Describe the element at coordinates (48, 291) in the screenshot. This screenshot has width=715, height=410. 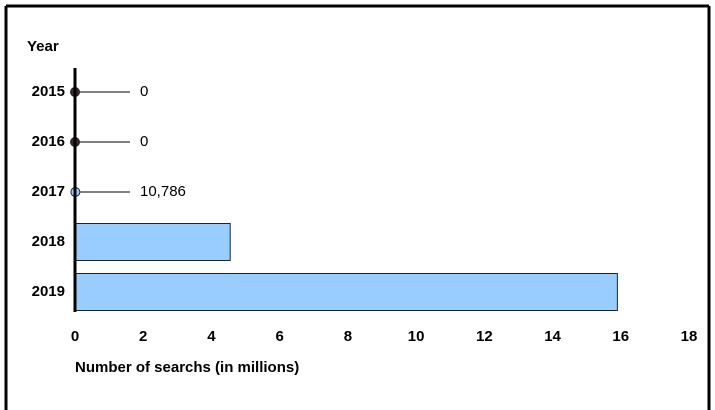
I see `y-tick-label: 2019` at that location.